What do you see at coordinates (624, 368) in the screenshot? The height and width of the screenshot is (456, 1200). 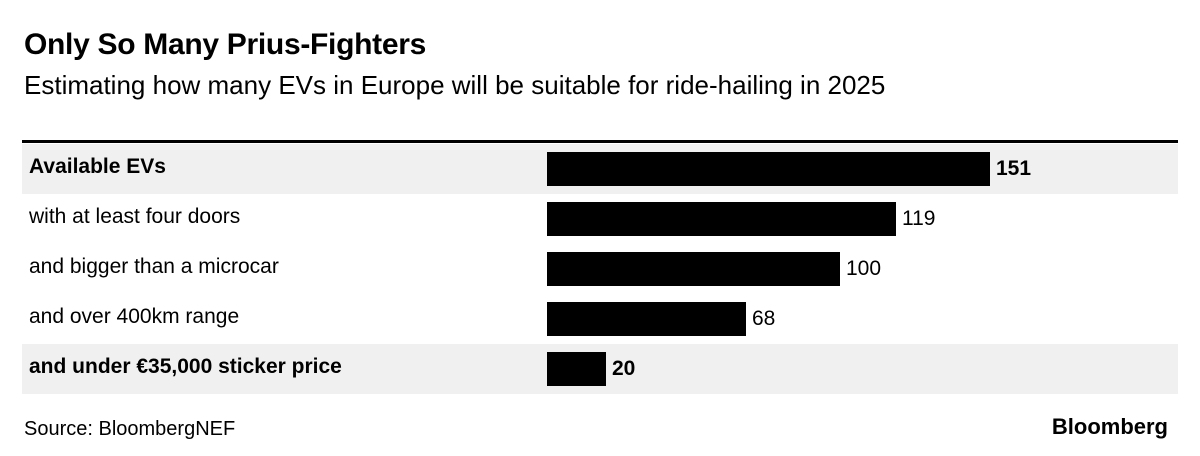 I see `bar-value-label: 20` at bounding box center [624, 368].